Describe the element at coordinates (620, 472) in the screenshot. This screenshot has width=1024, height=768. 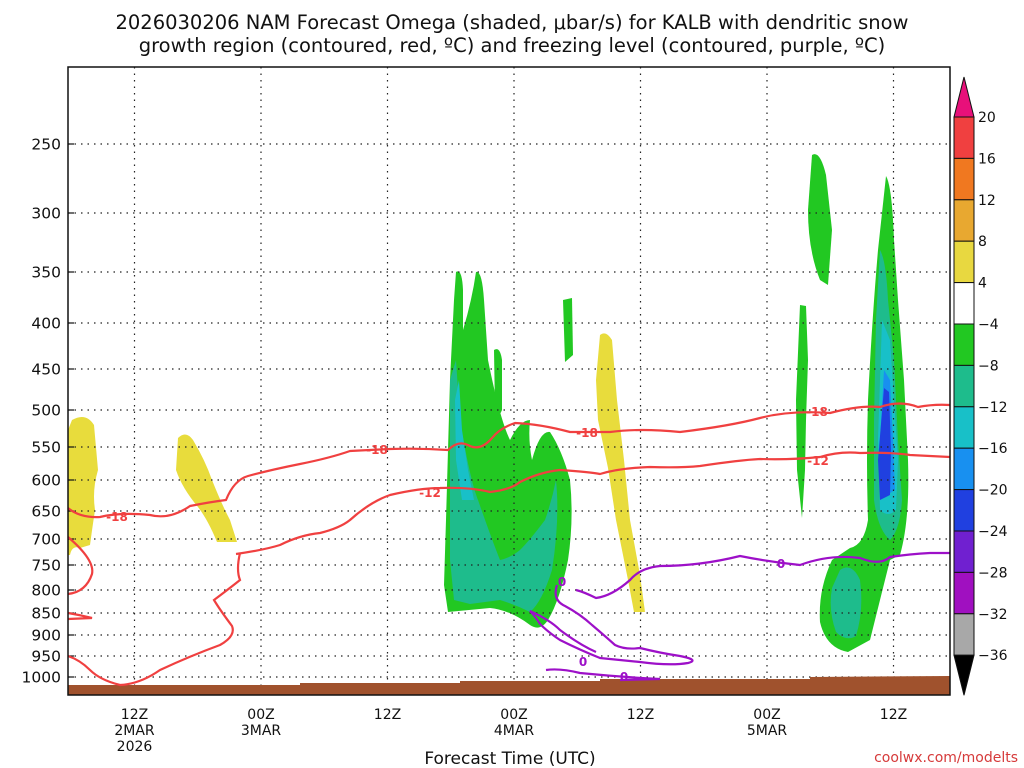
I see `omega-positive-area-right` at that location.